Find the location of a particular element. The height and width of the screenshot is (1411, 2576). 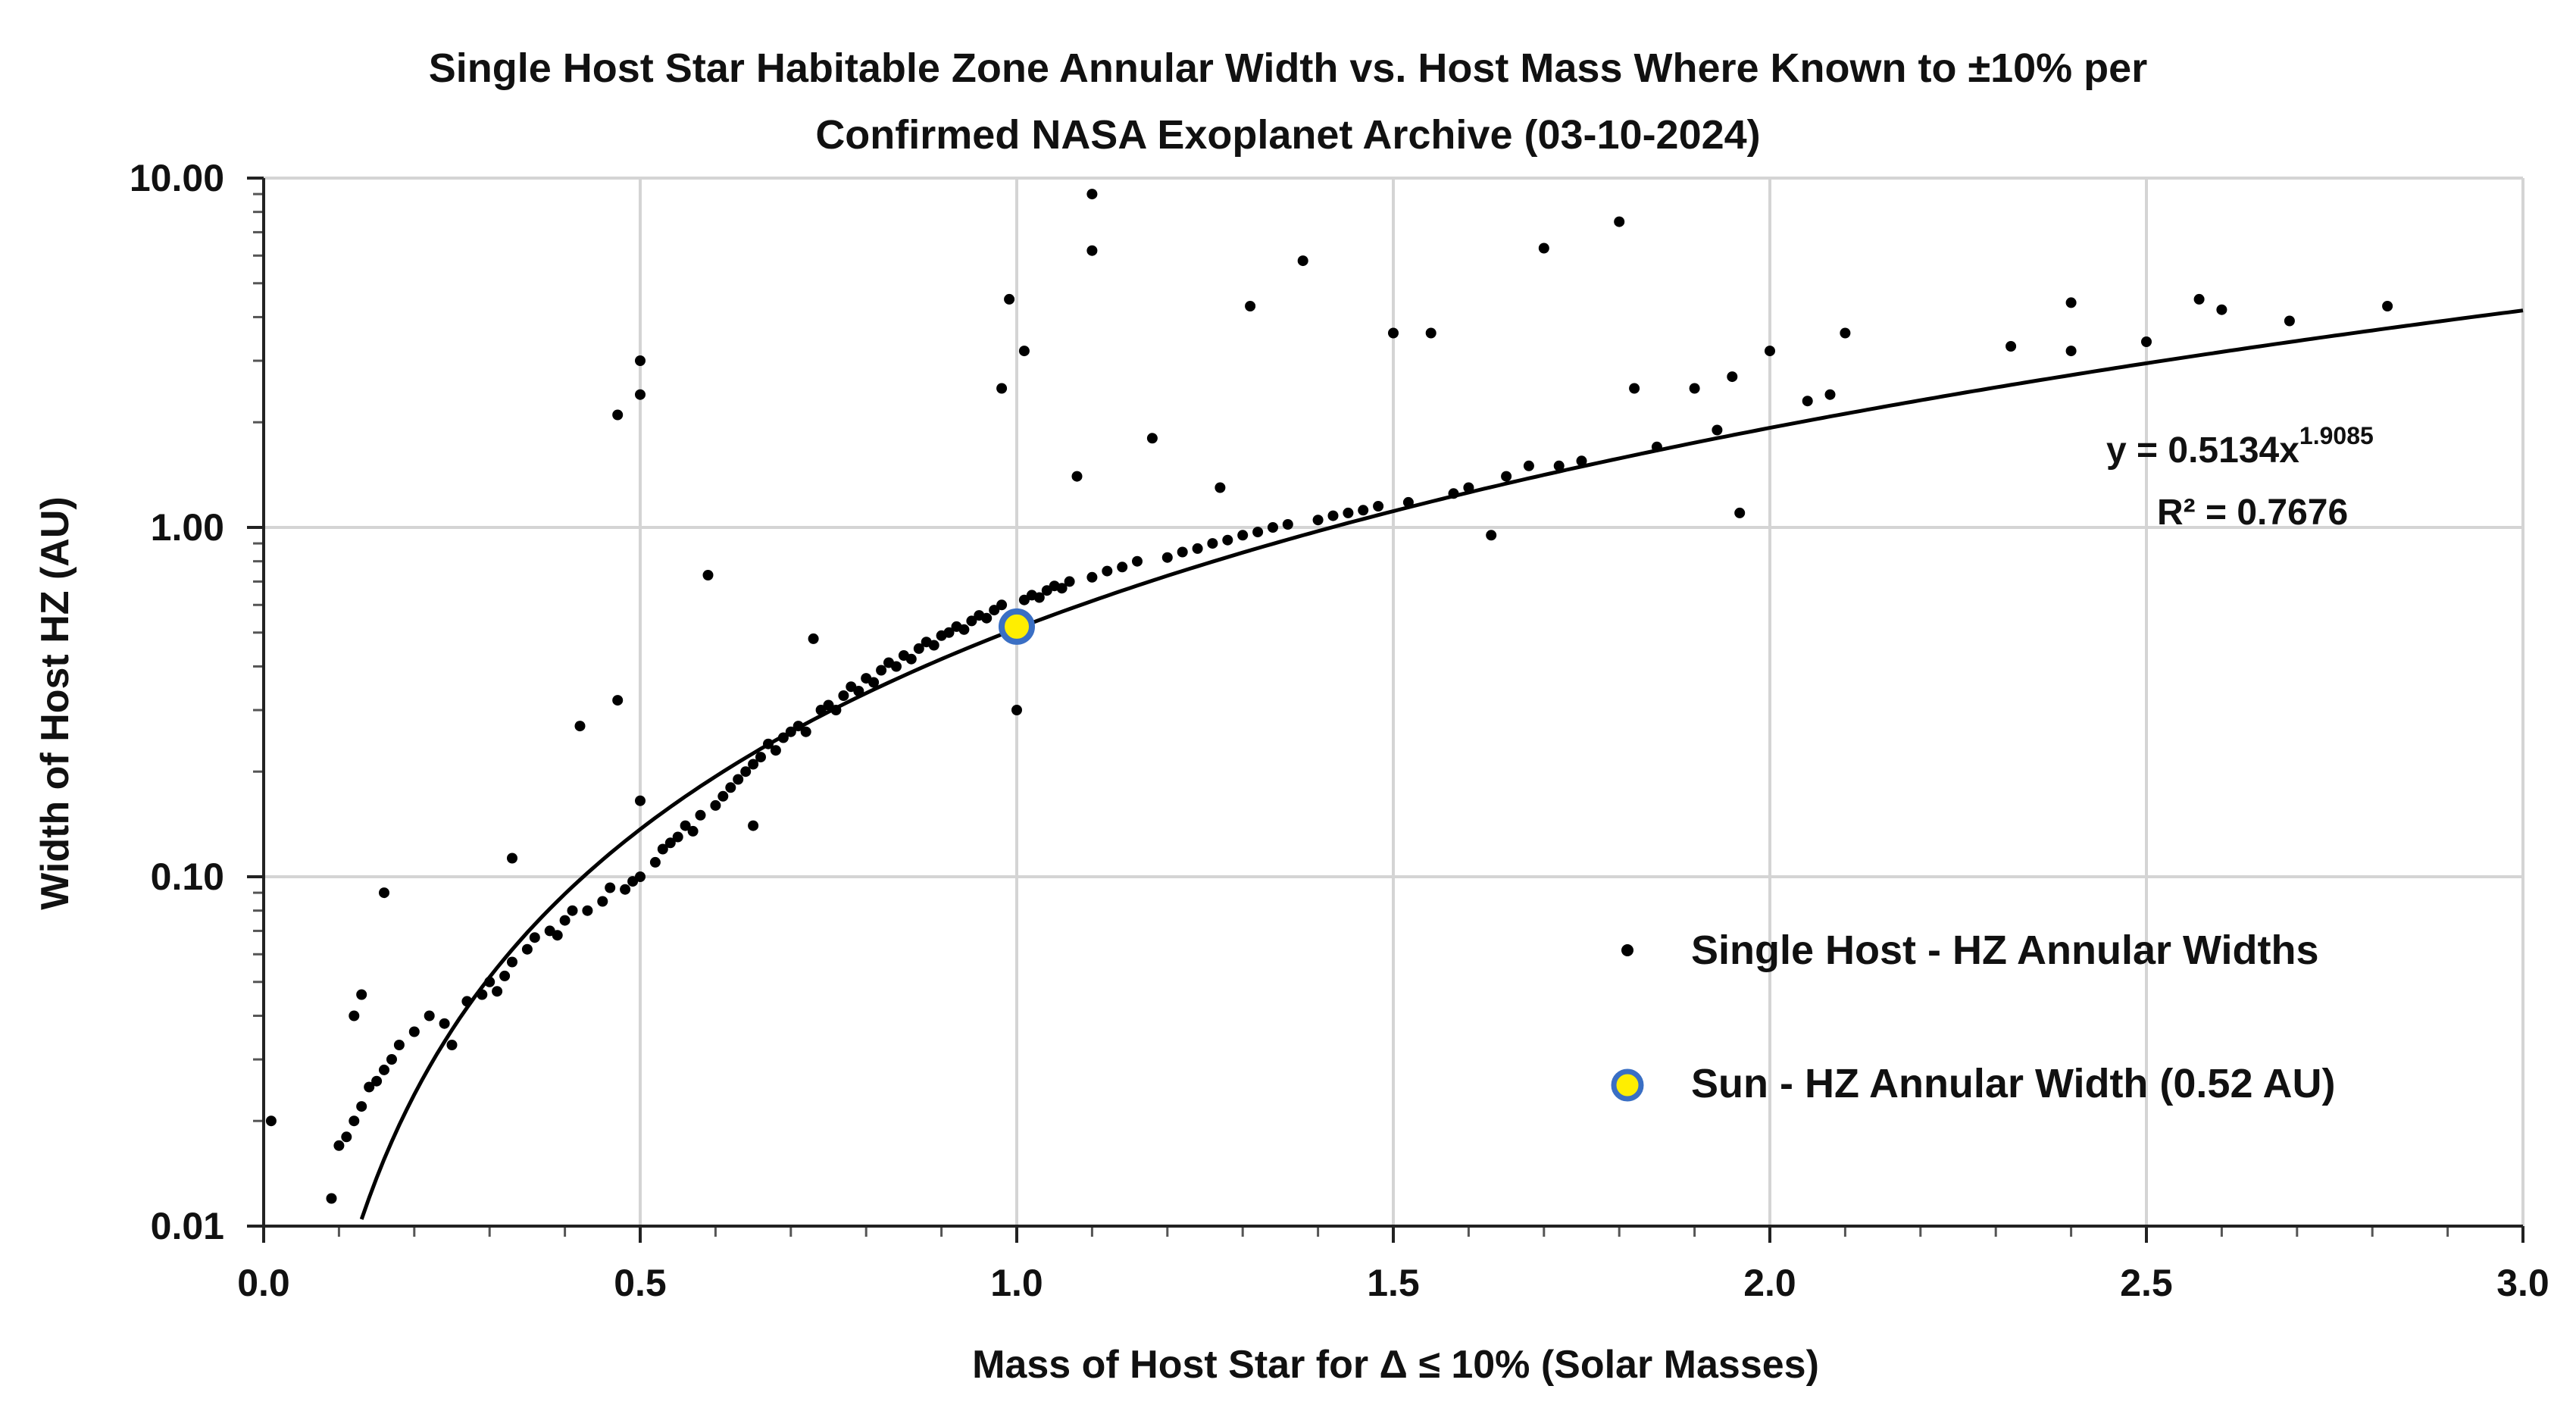

y-tick-label-0: 0.01 is located at coordinates (188, 1226).